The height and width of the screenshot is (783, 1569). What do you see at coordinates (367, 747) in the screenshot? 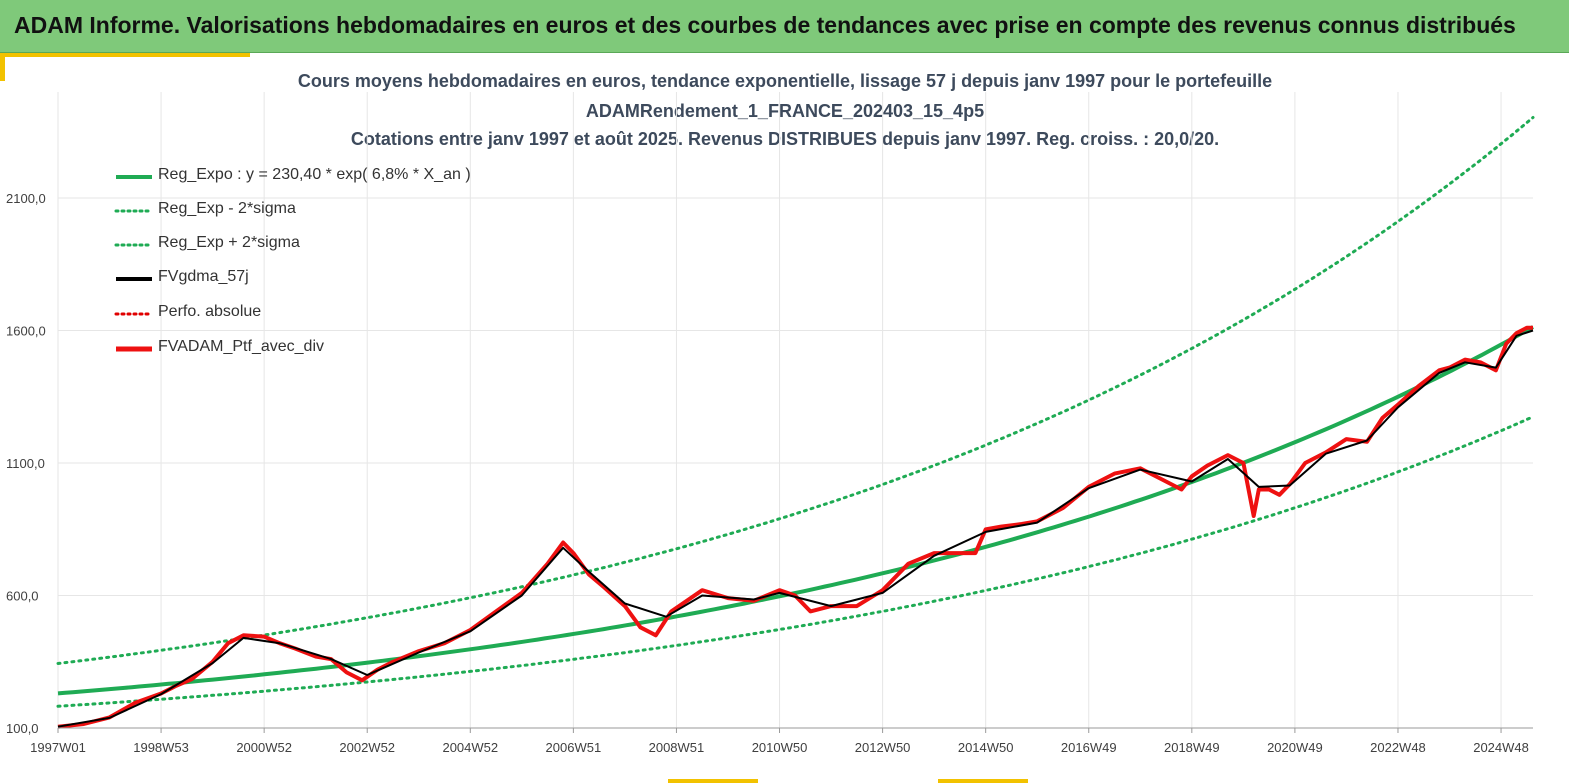
I see `x-tick-label: 2002W52` at bounding box center [367, 747].